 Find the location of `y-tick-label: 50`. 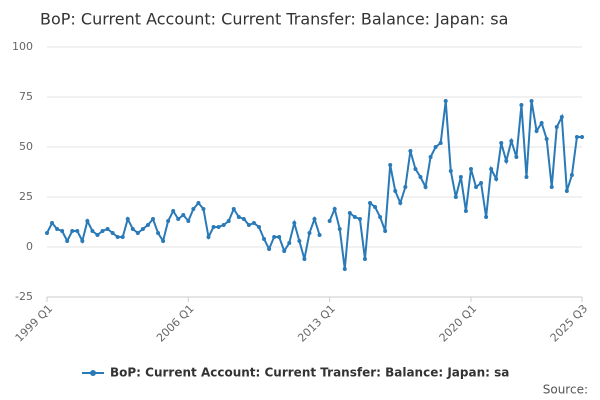

y-tick-label: 50 is located at coordinates (26, 146).